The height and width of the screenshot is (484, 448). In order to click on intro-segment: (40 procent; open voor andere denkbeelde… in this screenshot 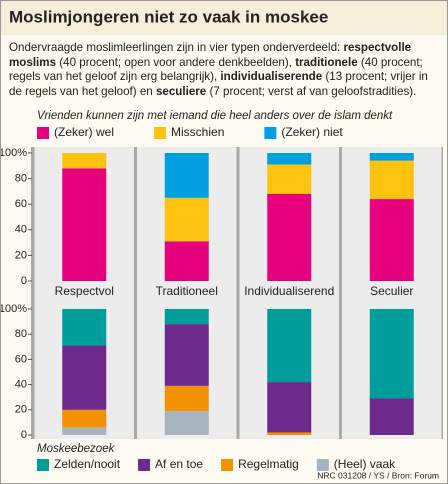, I will do `click(176, 62)`.